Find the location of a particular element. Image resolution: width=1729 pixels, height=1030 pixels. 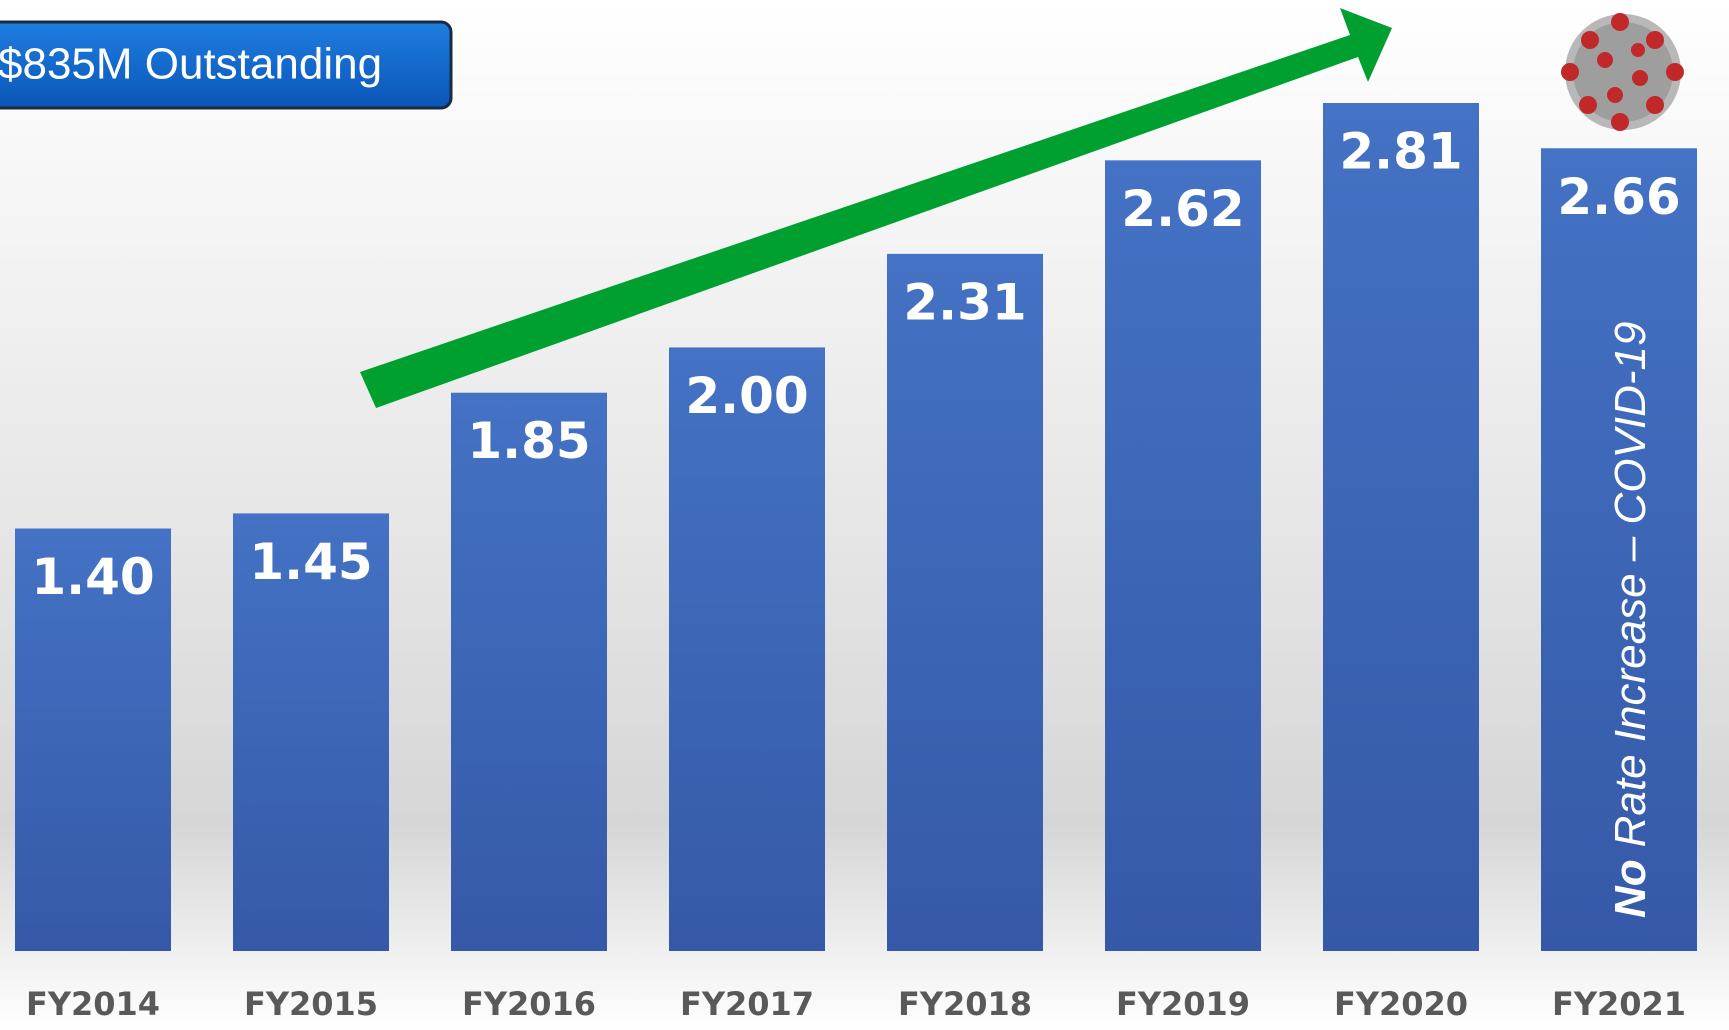

x-tick-label: FY2020 is located at coordinates (1401, 1004).